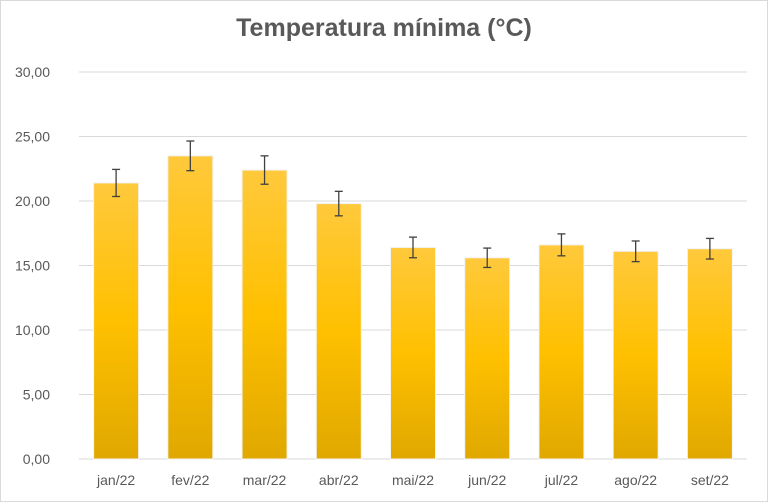  Describe the element at coordinates (635, 480) in the screenshot. I see `x-tick-label: ago/22` at that location.